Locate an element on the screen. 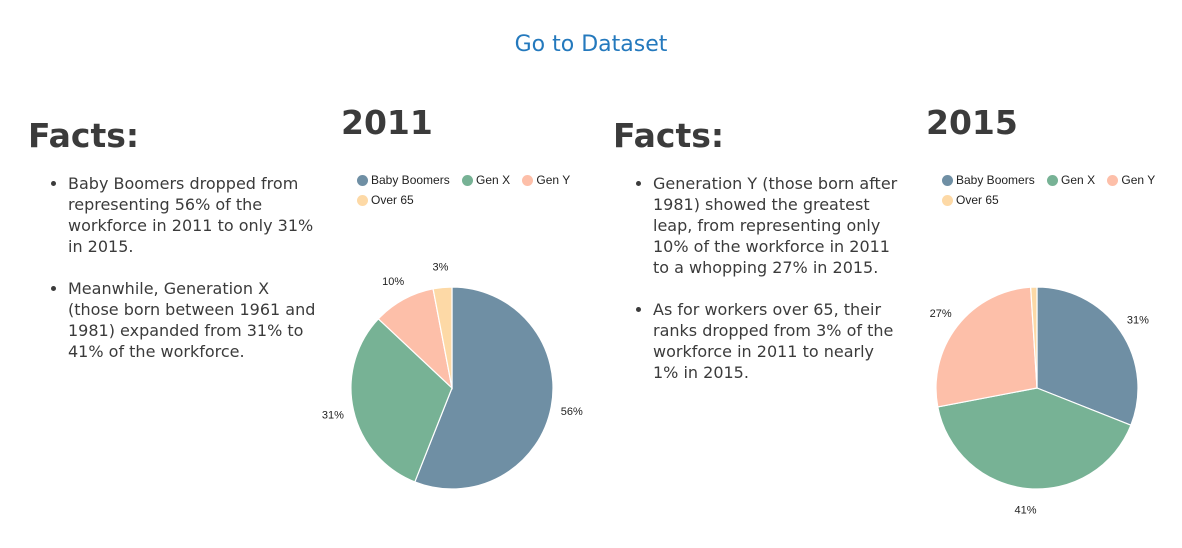  pie-label-gen-y: 10% is located at coordinates (393, 282).